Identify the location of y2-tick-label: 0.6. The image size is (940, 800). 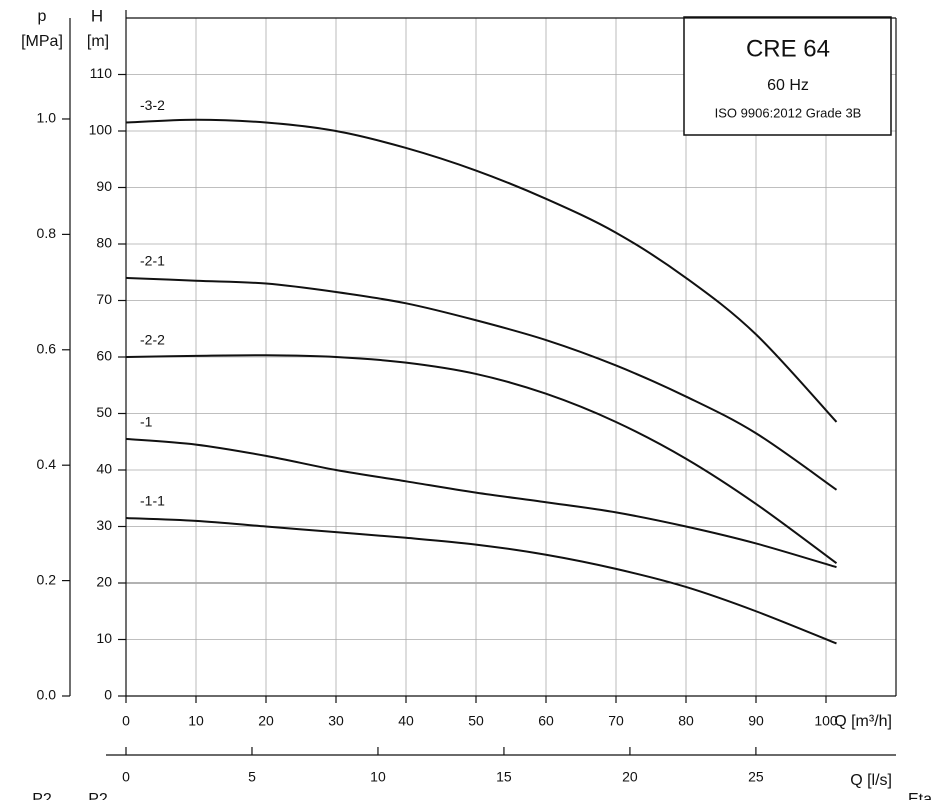
(47, 348).